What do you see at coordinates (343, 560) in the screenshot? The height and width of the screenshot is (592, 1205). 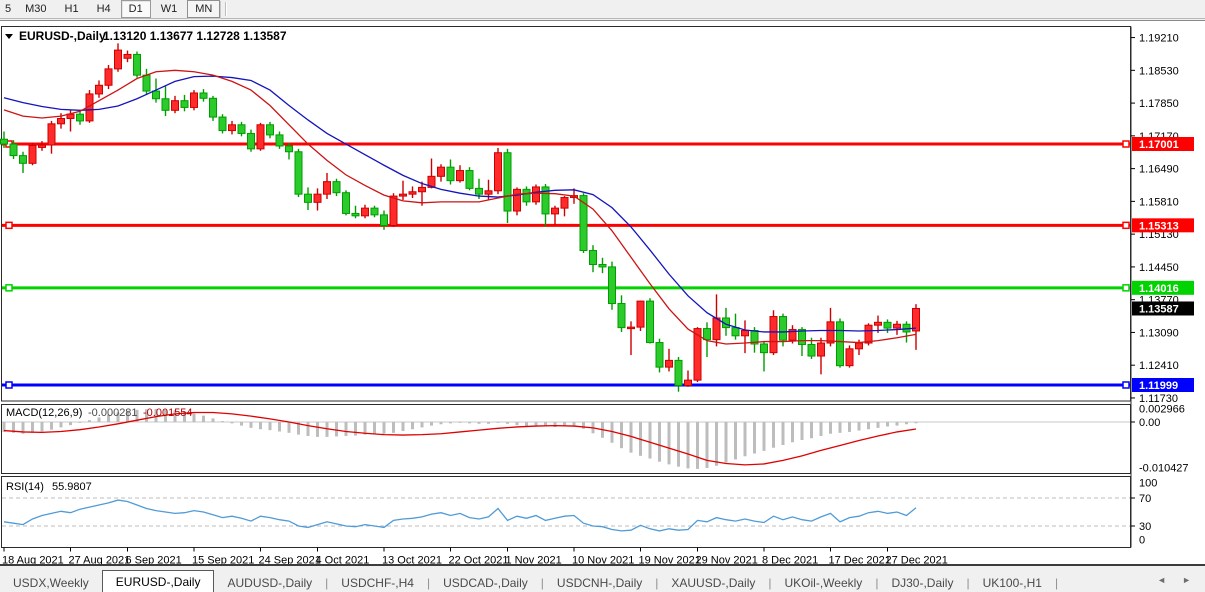 I see `date-tick-label: 4 Oct 2021` at bounding box center [343, 560].